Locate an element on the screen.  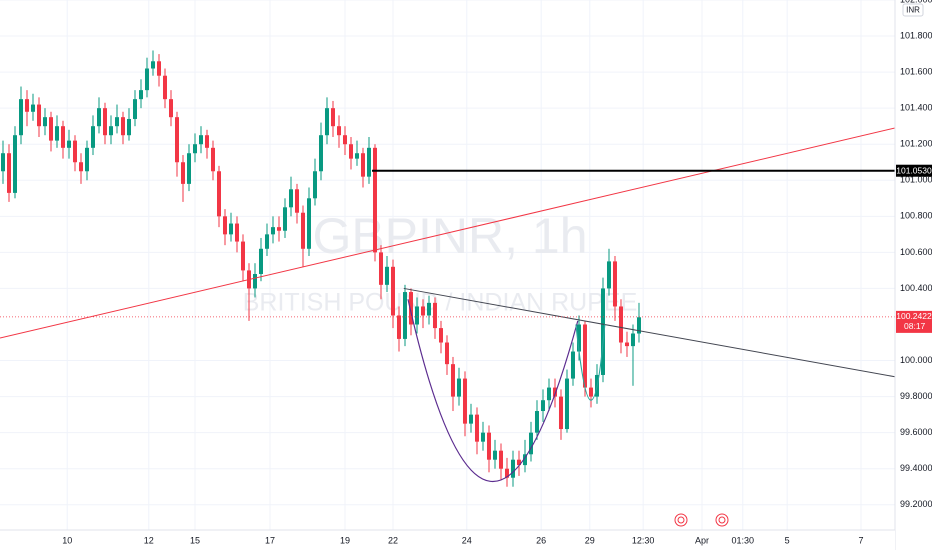
y-tick-label: 100.4000 is located at coordinates (916, 288).